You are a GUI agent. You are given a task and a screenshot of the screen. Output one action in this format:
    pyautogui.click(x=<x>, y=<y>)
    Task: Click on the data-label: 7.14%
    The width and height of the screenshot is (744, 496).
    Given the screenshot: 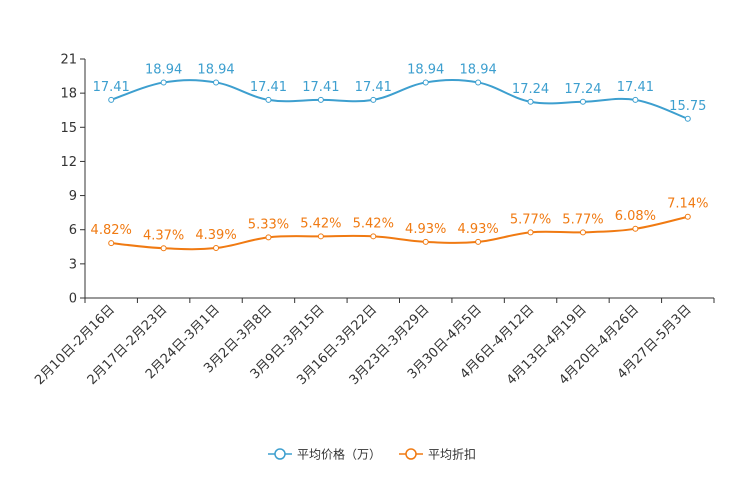 What is the action you would take?
    pyautogui.click(x=687, y=204)
    